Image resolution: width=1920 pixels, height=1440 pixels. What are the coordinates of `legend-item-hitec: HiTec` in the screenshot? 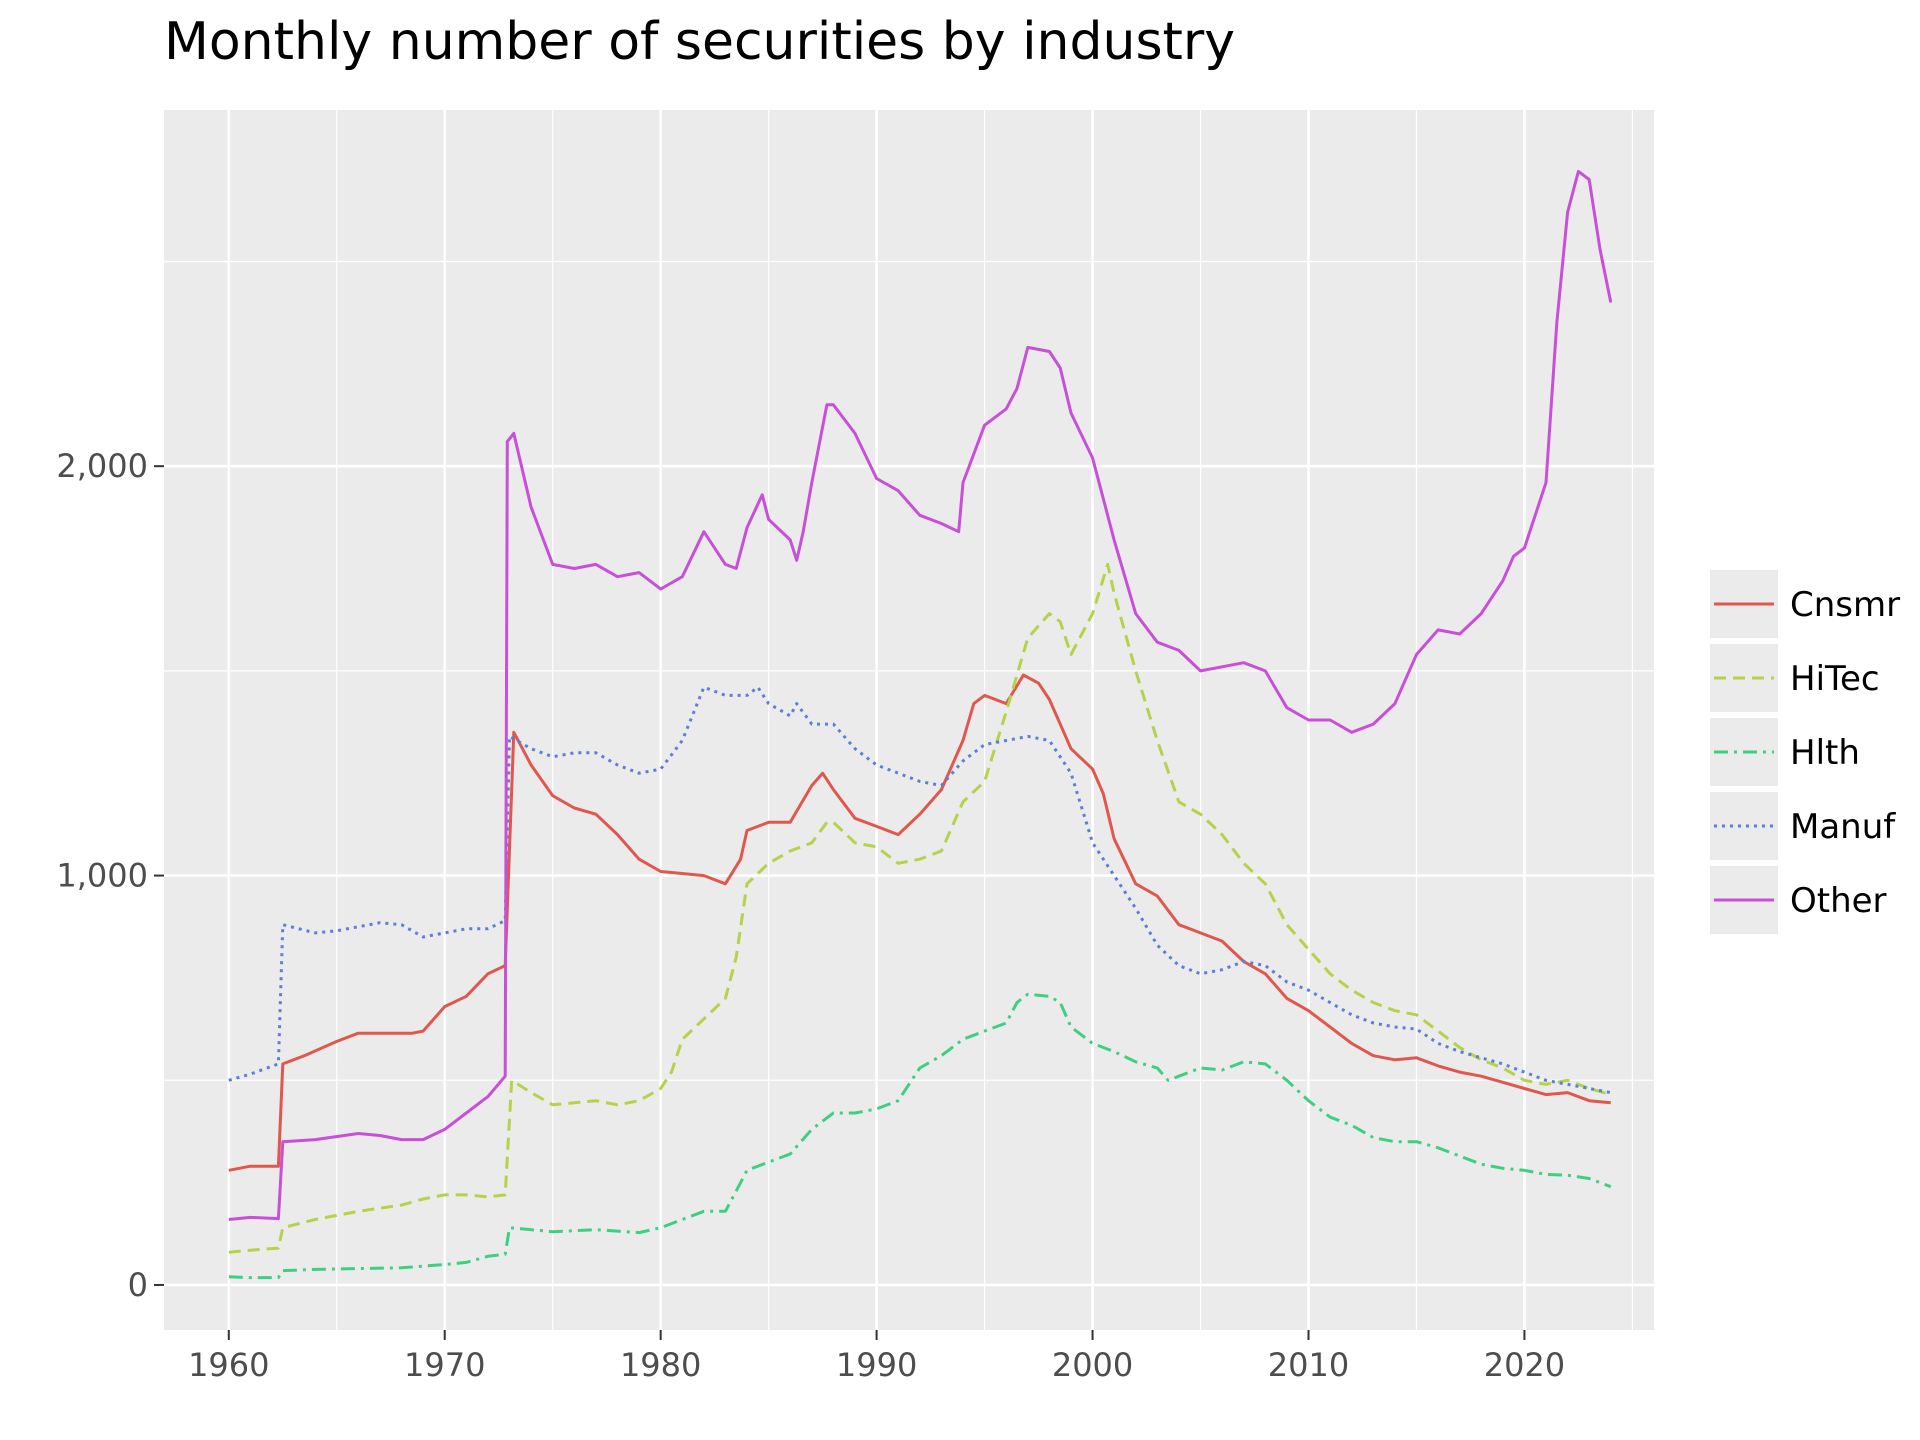 It's located at (1795, 678).